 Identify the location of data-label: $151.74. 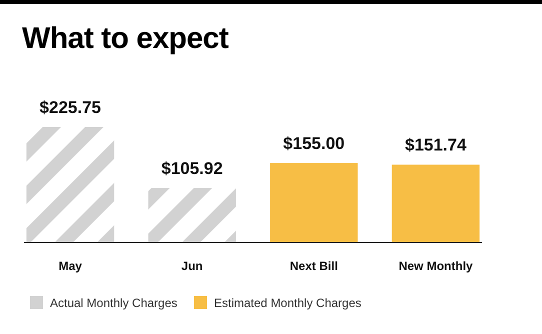
(435, 145).